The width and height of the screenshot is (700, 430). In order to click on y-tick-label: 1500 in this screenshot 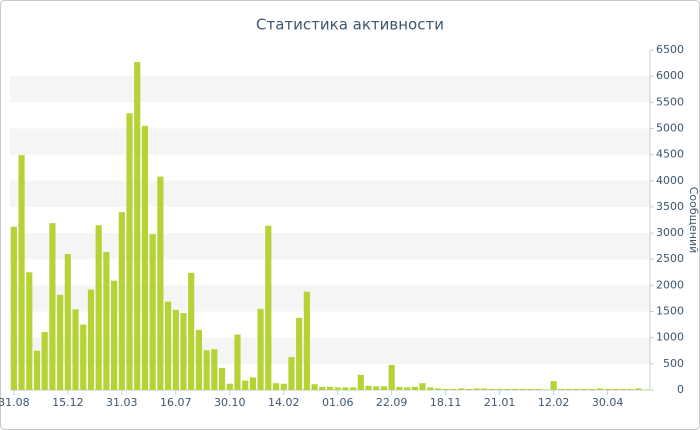, I will do `click(670, 311)`.